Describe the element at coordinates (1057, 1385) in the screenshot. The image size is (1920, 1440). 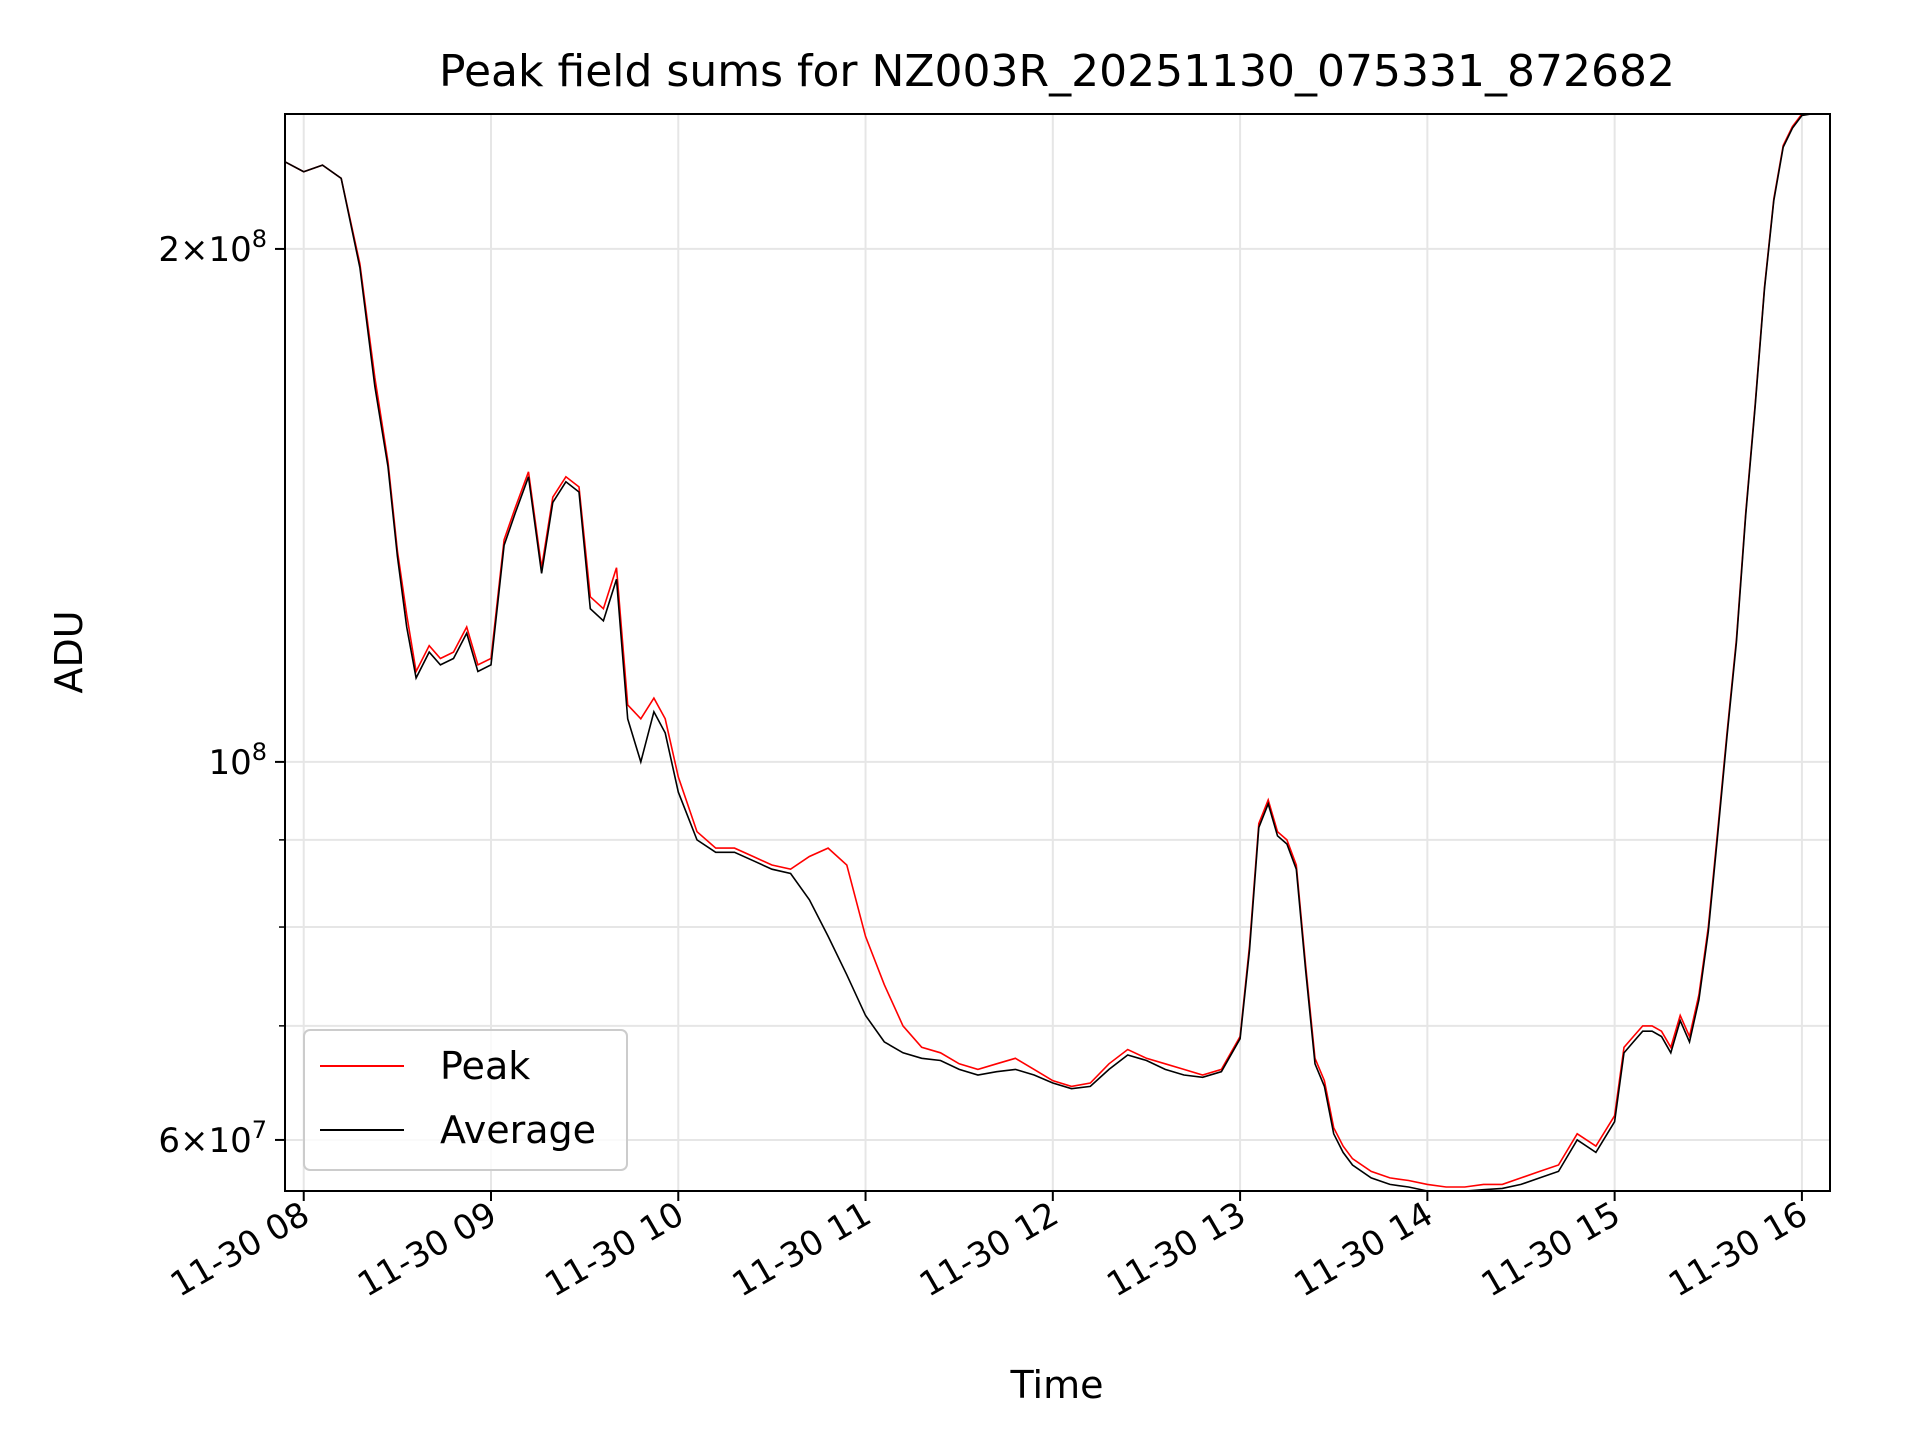
I see `x-axis-label: Time` at that location.